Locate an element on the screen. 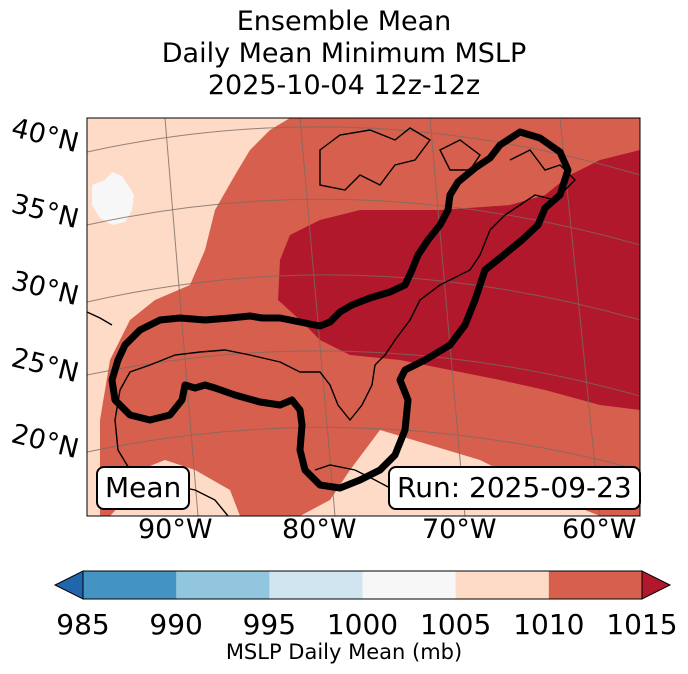 The image size is (688, 674). colorbar-tick-label: 990 is located at coordinates (176, 624).